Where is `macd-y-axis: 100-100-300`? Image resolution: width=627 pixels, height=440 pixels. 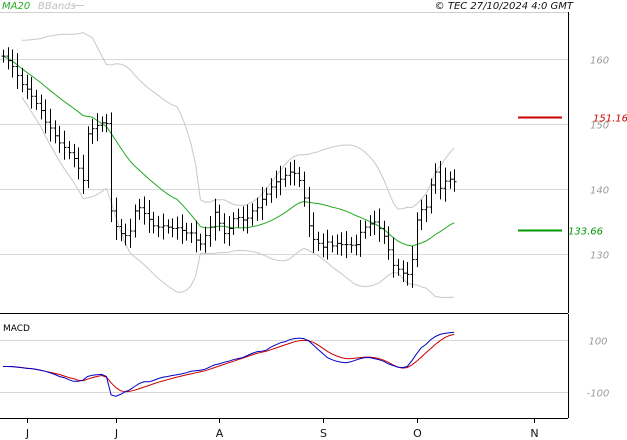
macd-y-axis: 100-100-300 is located at coordinates (598, 368).